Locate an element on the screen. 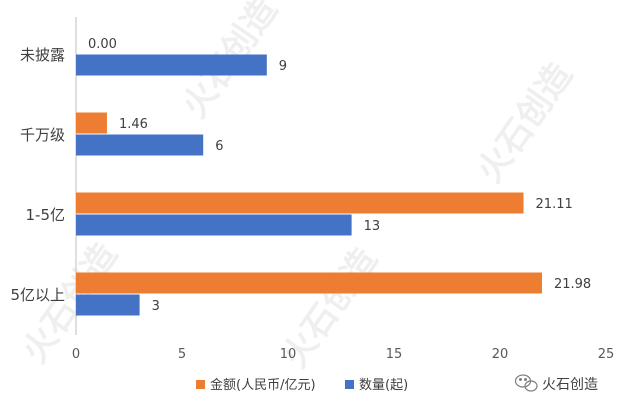 This screenshot has height=409, width=622. x-tick-label-4: 20 is located at coordinates (500, 354).